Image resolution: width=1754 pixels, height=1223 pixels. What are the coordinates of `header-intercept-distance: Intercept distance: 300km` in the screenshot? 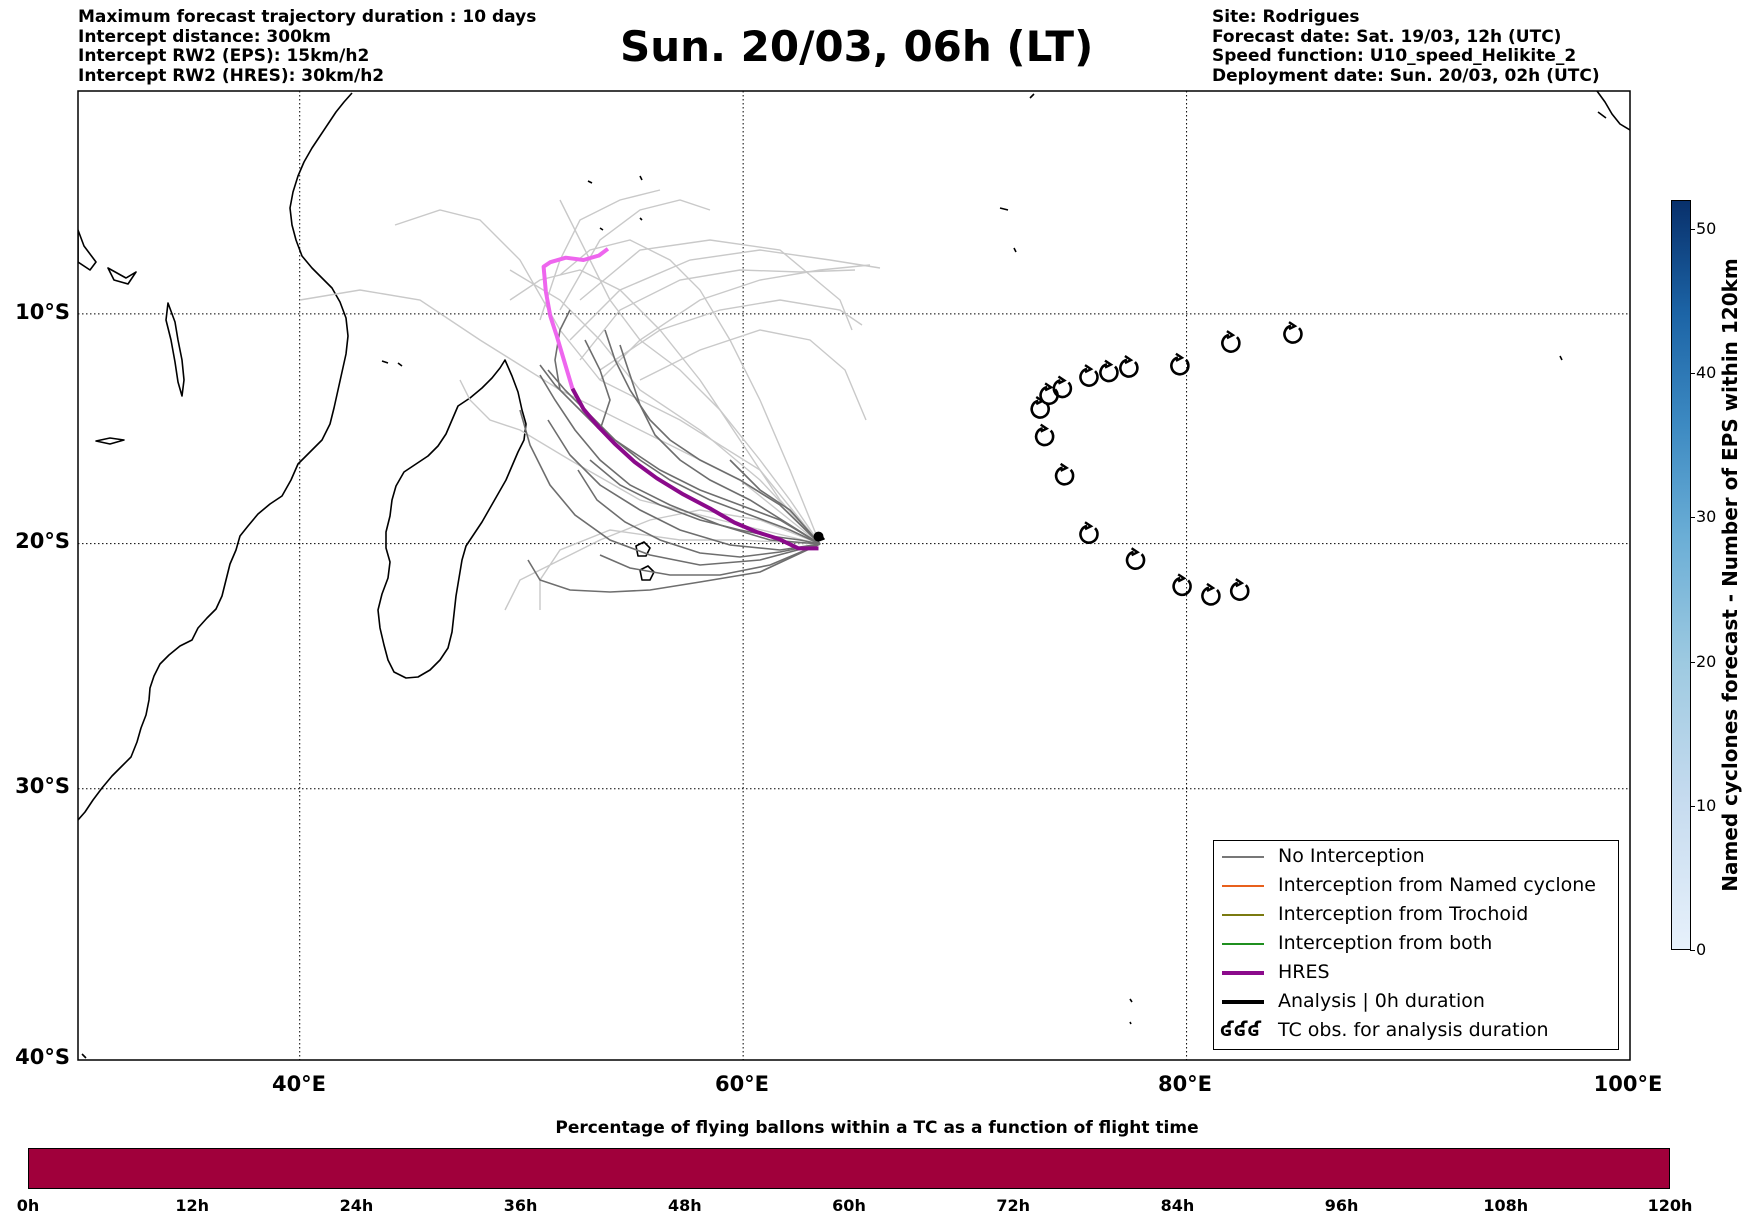 It's located at (204, 36).